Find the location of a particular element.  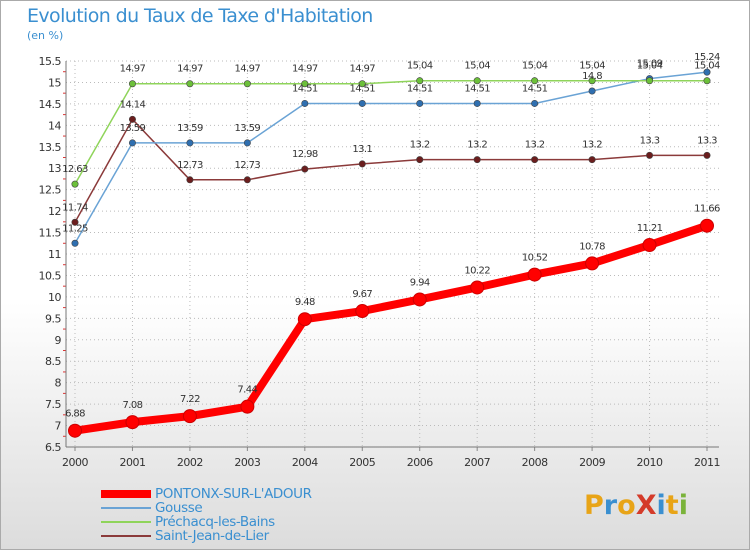

data-label: 10.52 is located at coordinates (535, 258).